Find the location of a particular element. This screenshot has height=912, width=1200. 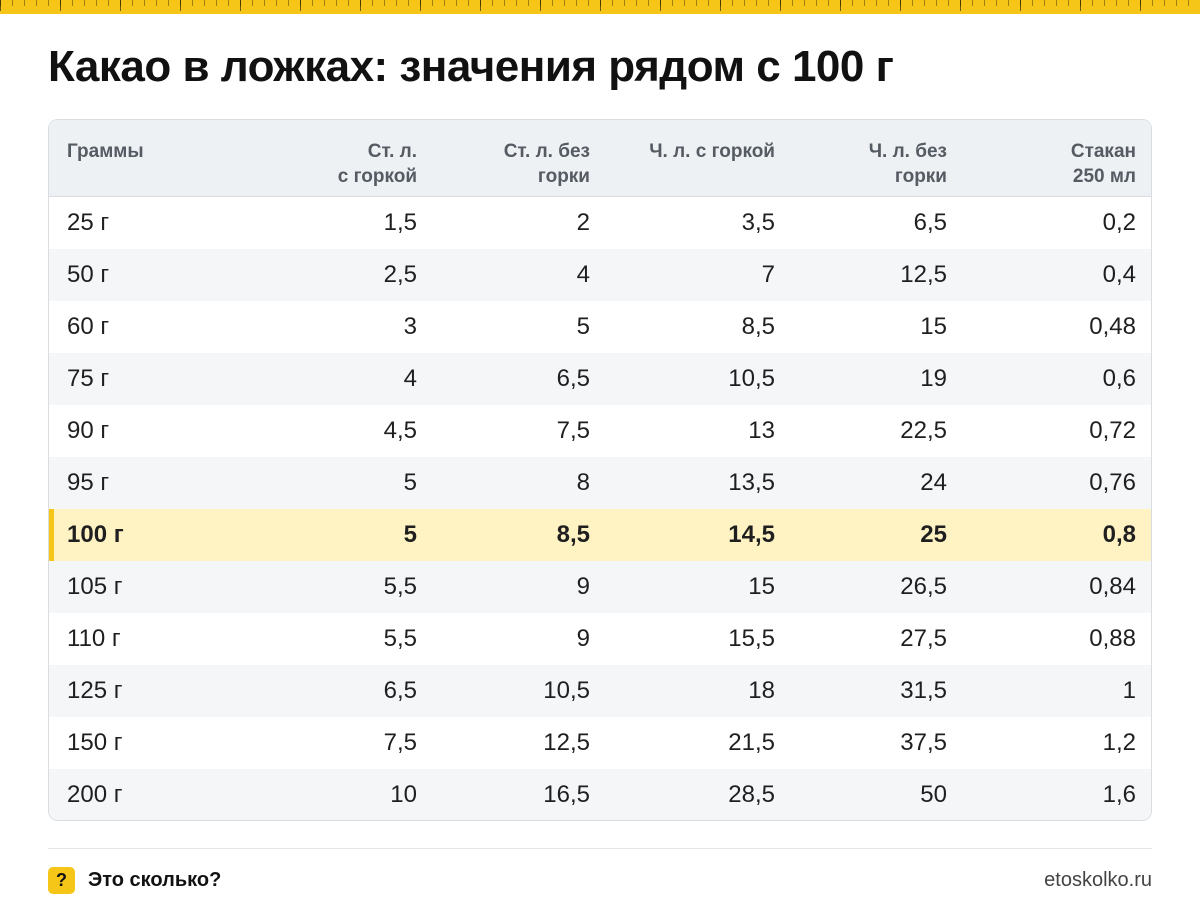

grams-cell: 125 г is located at coordinates (95, 690).